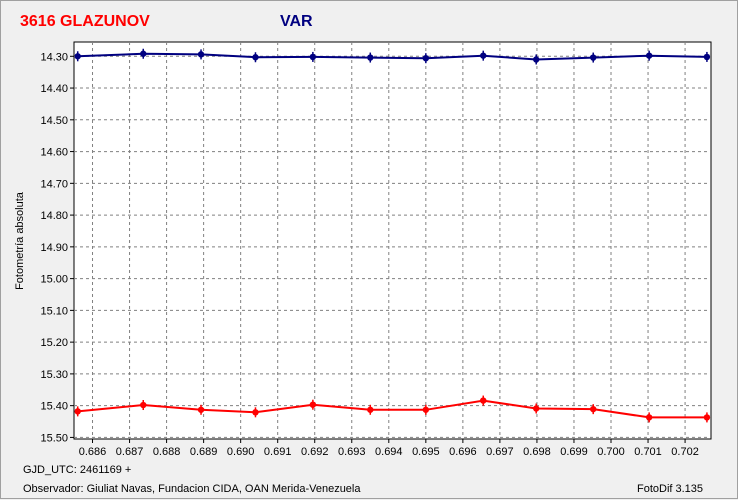  Describe the element at coordinates (93, 452) in the screenshot. I see `x-tick-label: 0.686` at that location.